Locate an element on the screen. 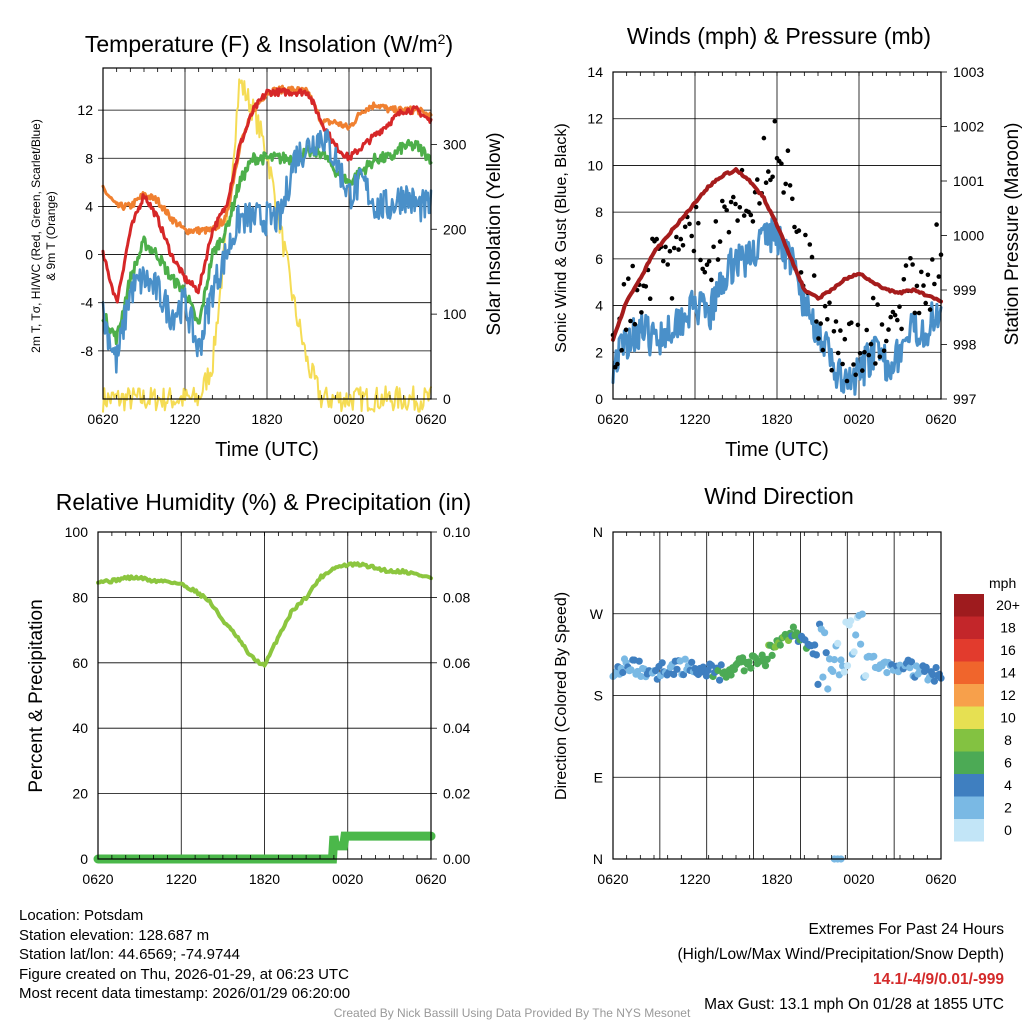 The image size is (1024, 1024). y-tick-label: 40 is located at coordinates (80, 728).